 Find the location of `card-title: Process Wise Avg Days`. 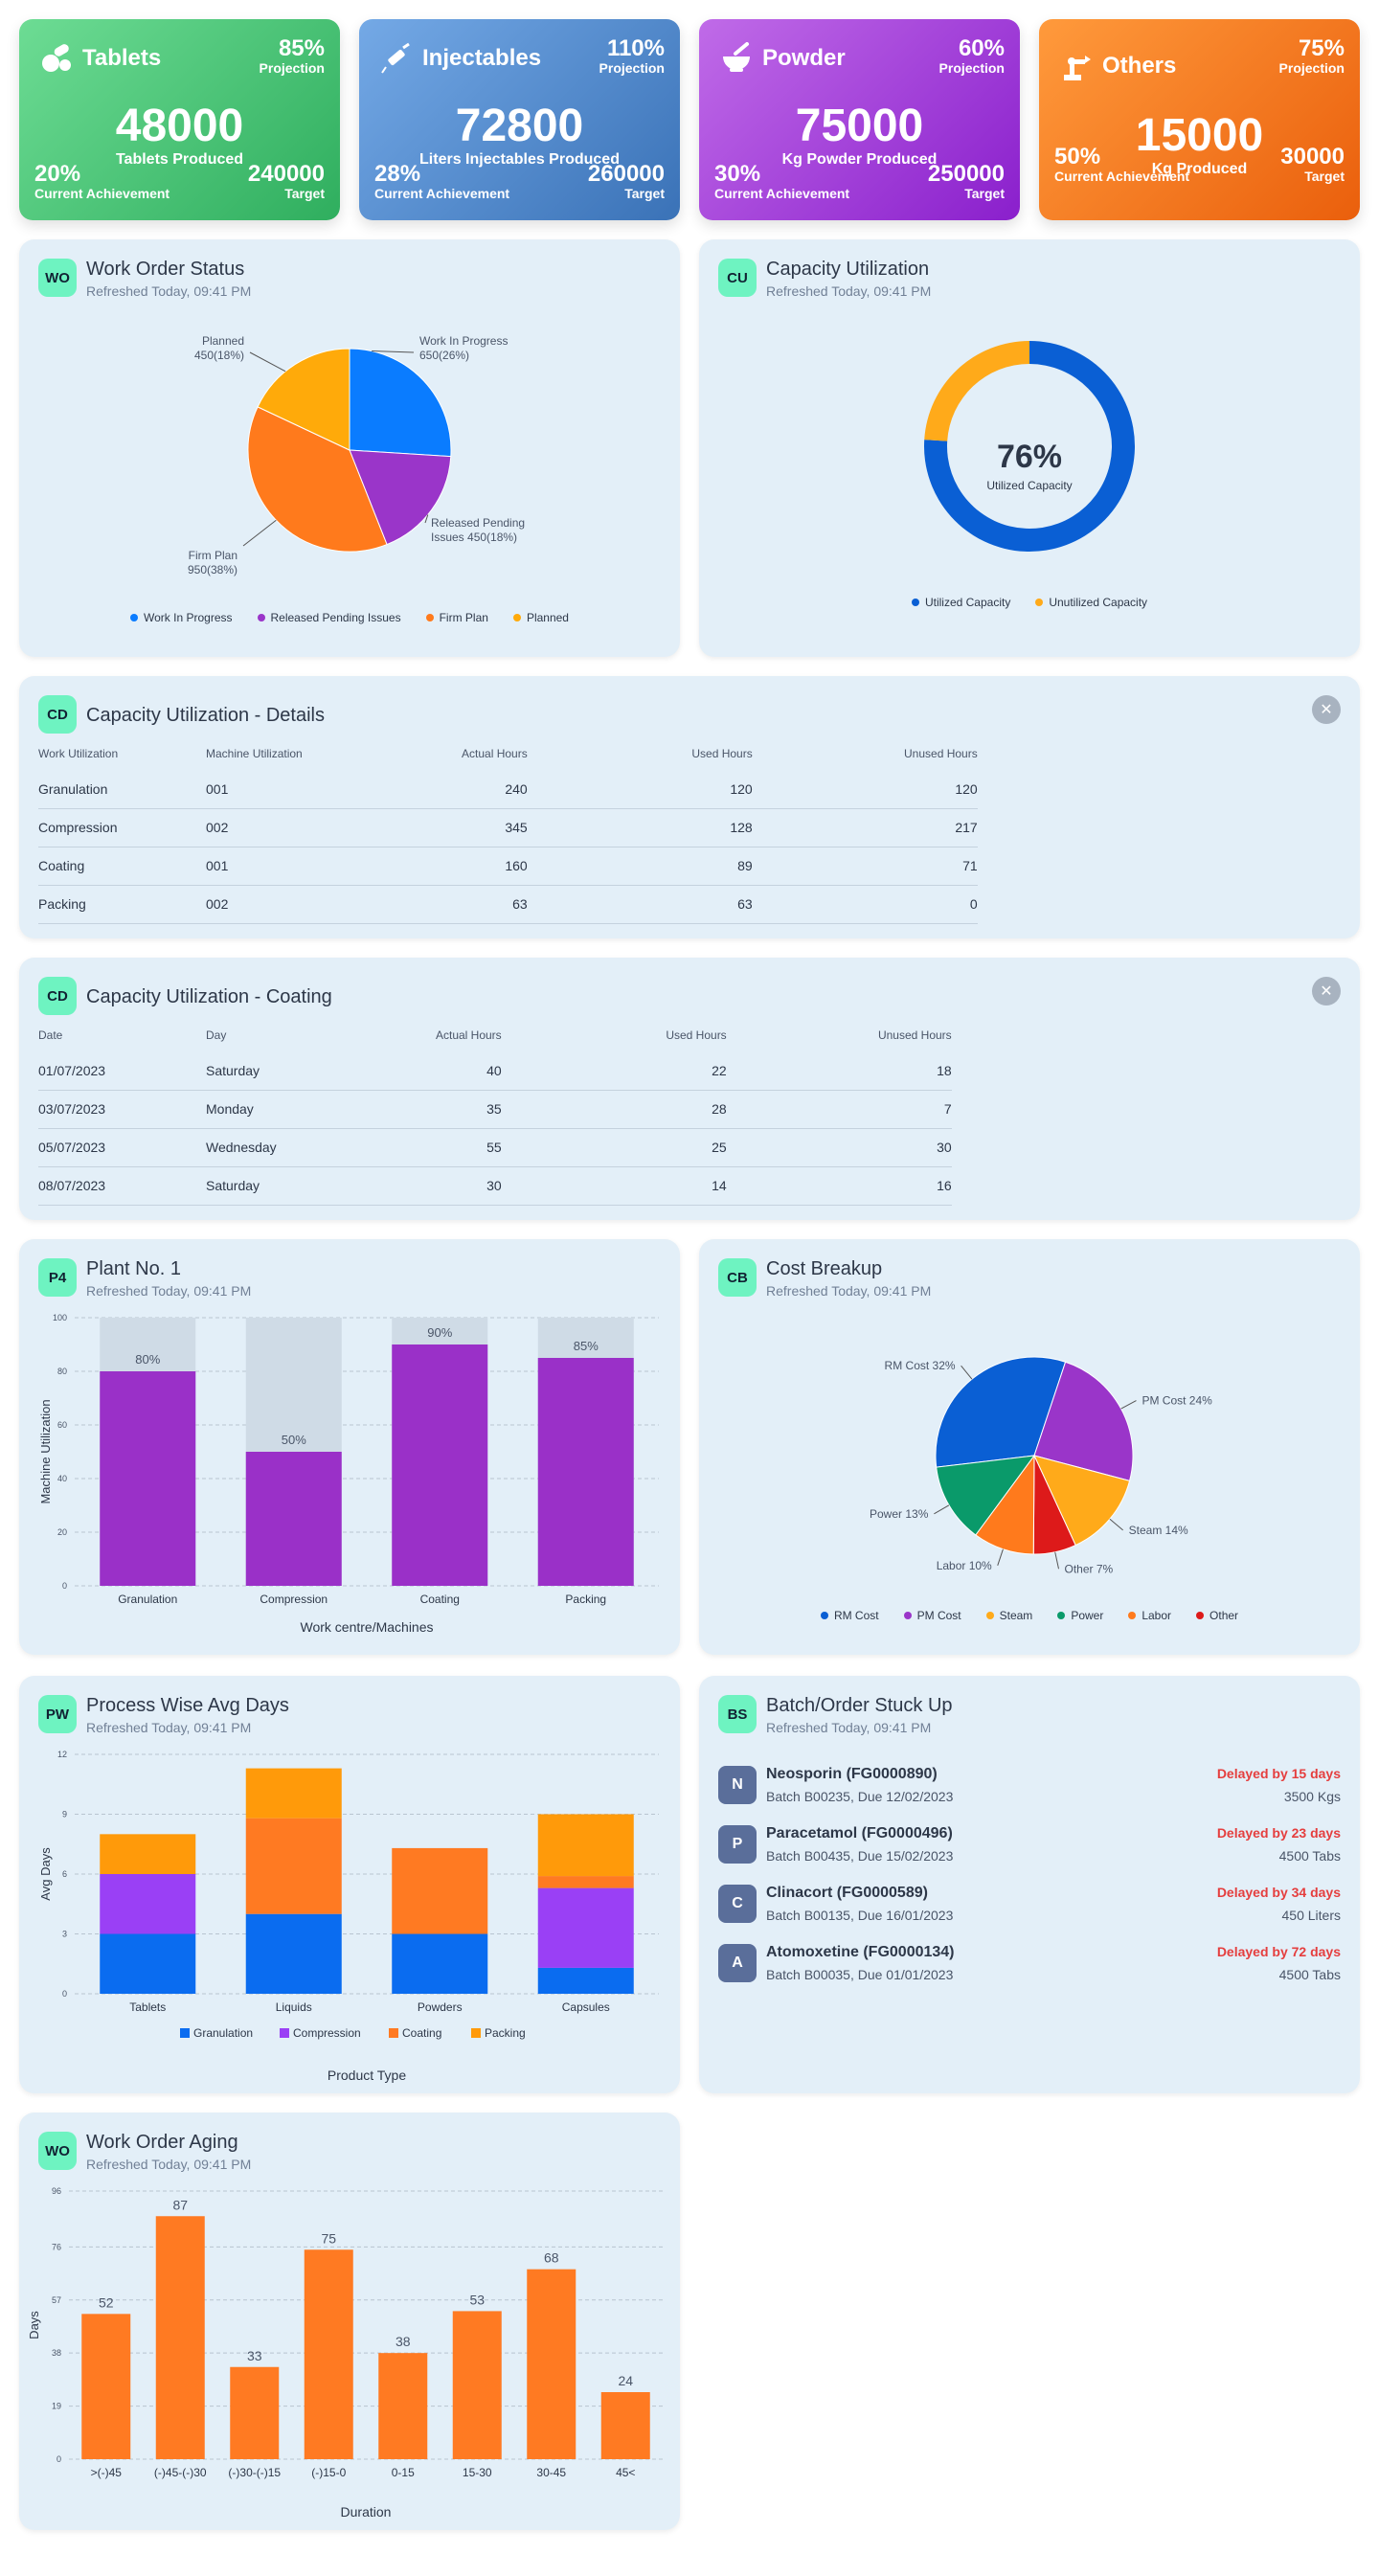

card-title: Process Wise Avg Days is located at coordinates (187, 1705).